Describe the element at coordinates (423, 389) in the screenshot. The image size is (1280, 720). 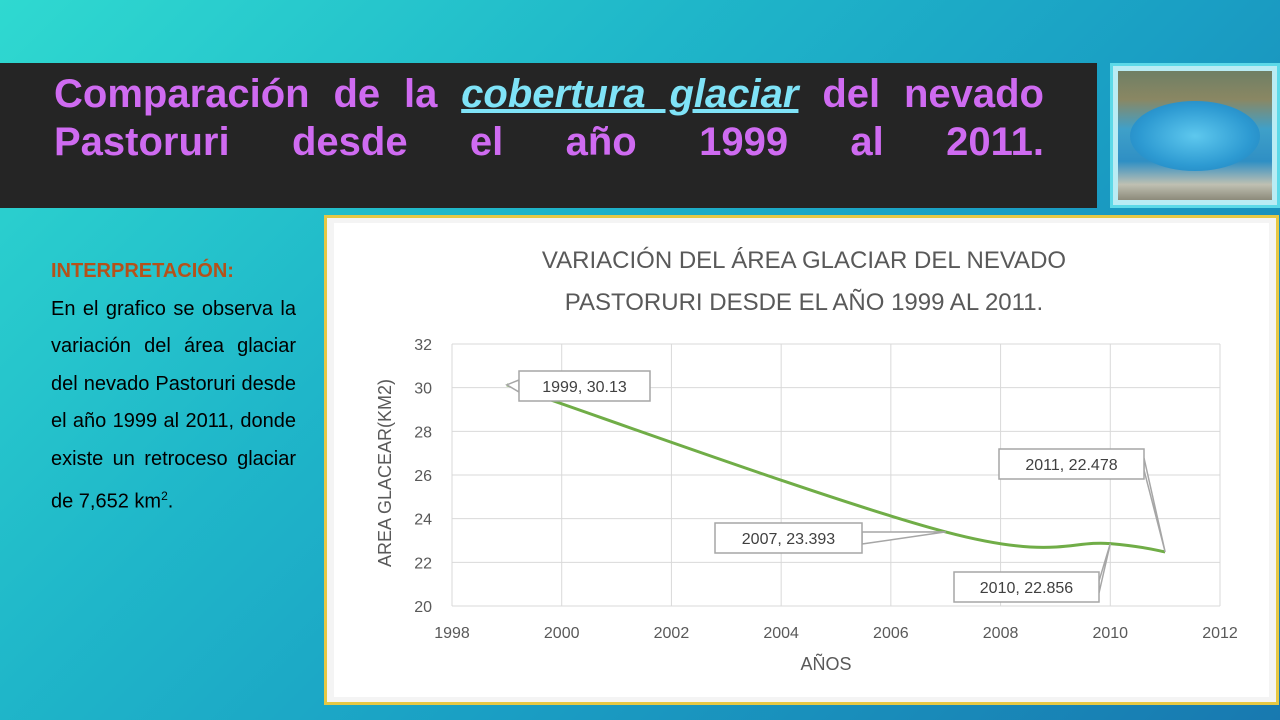
I see `y-tick-label: 30` at that location.